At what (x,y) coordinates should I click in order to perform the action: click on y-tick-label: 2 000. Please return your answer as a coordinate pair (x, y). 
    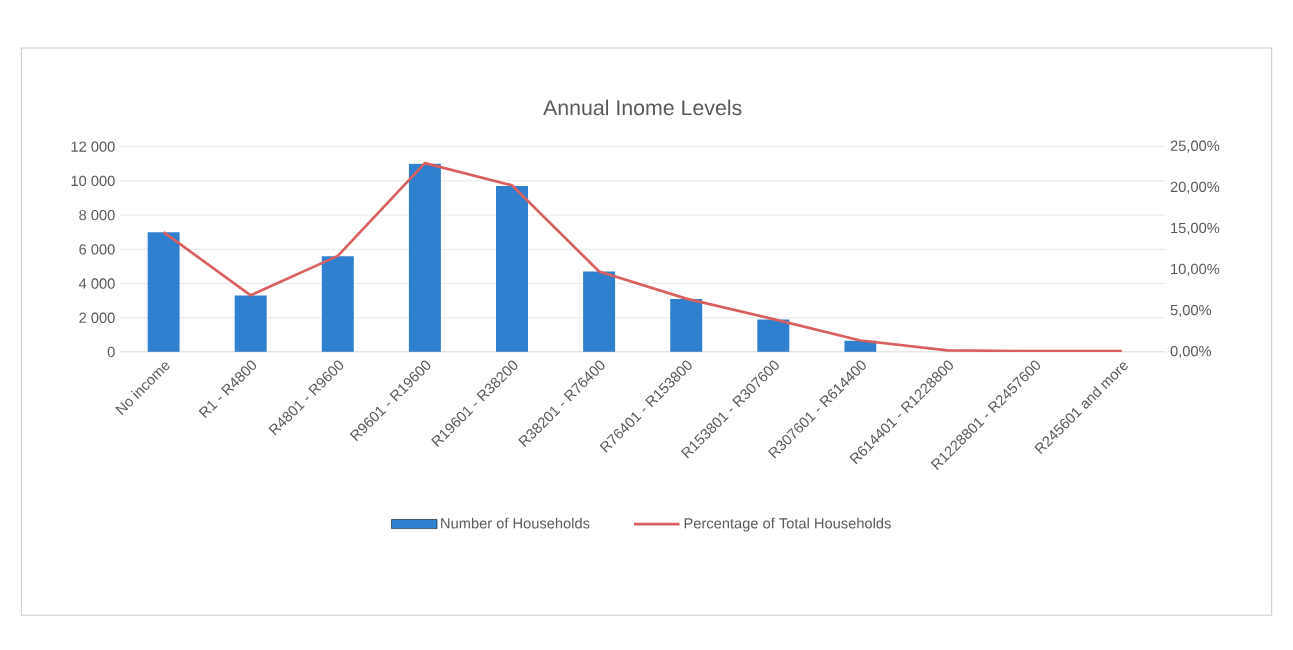
    Looking at the image, I should click on (97, 317).